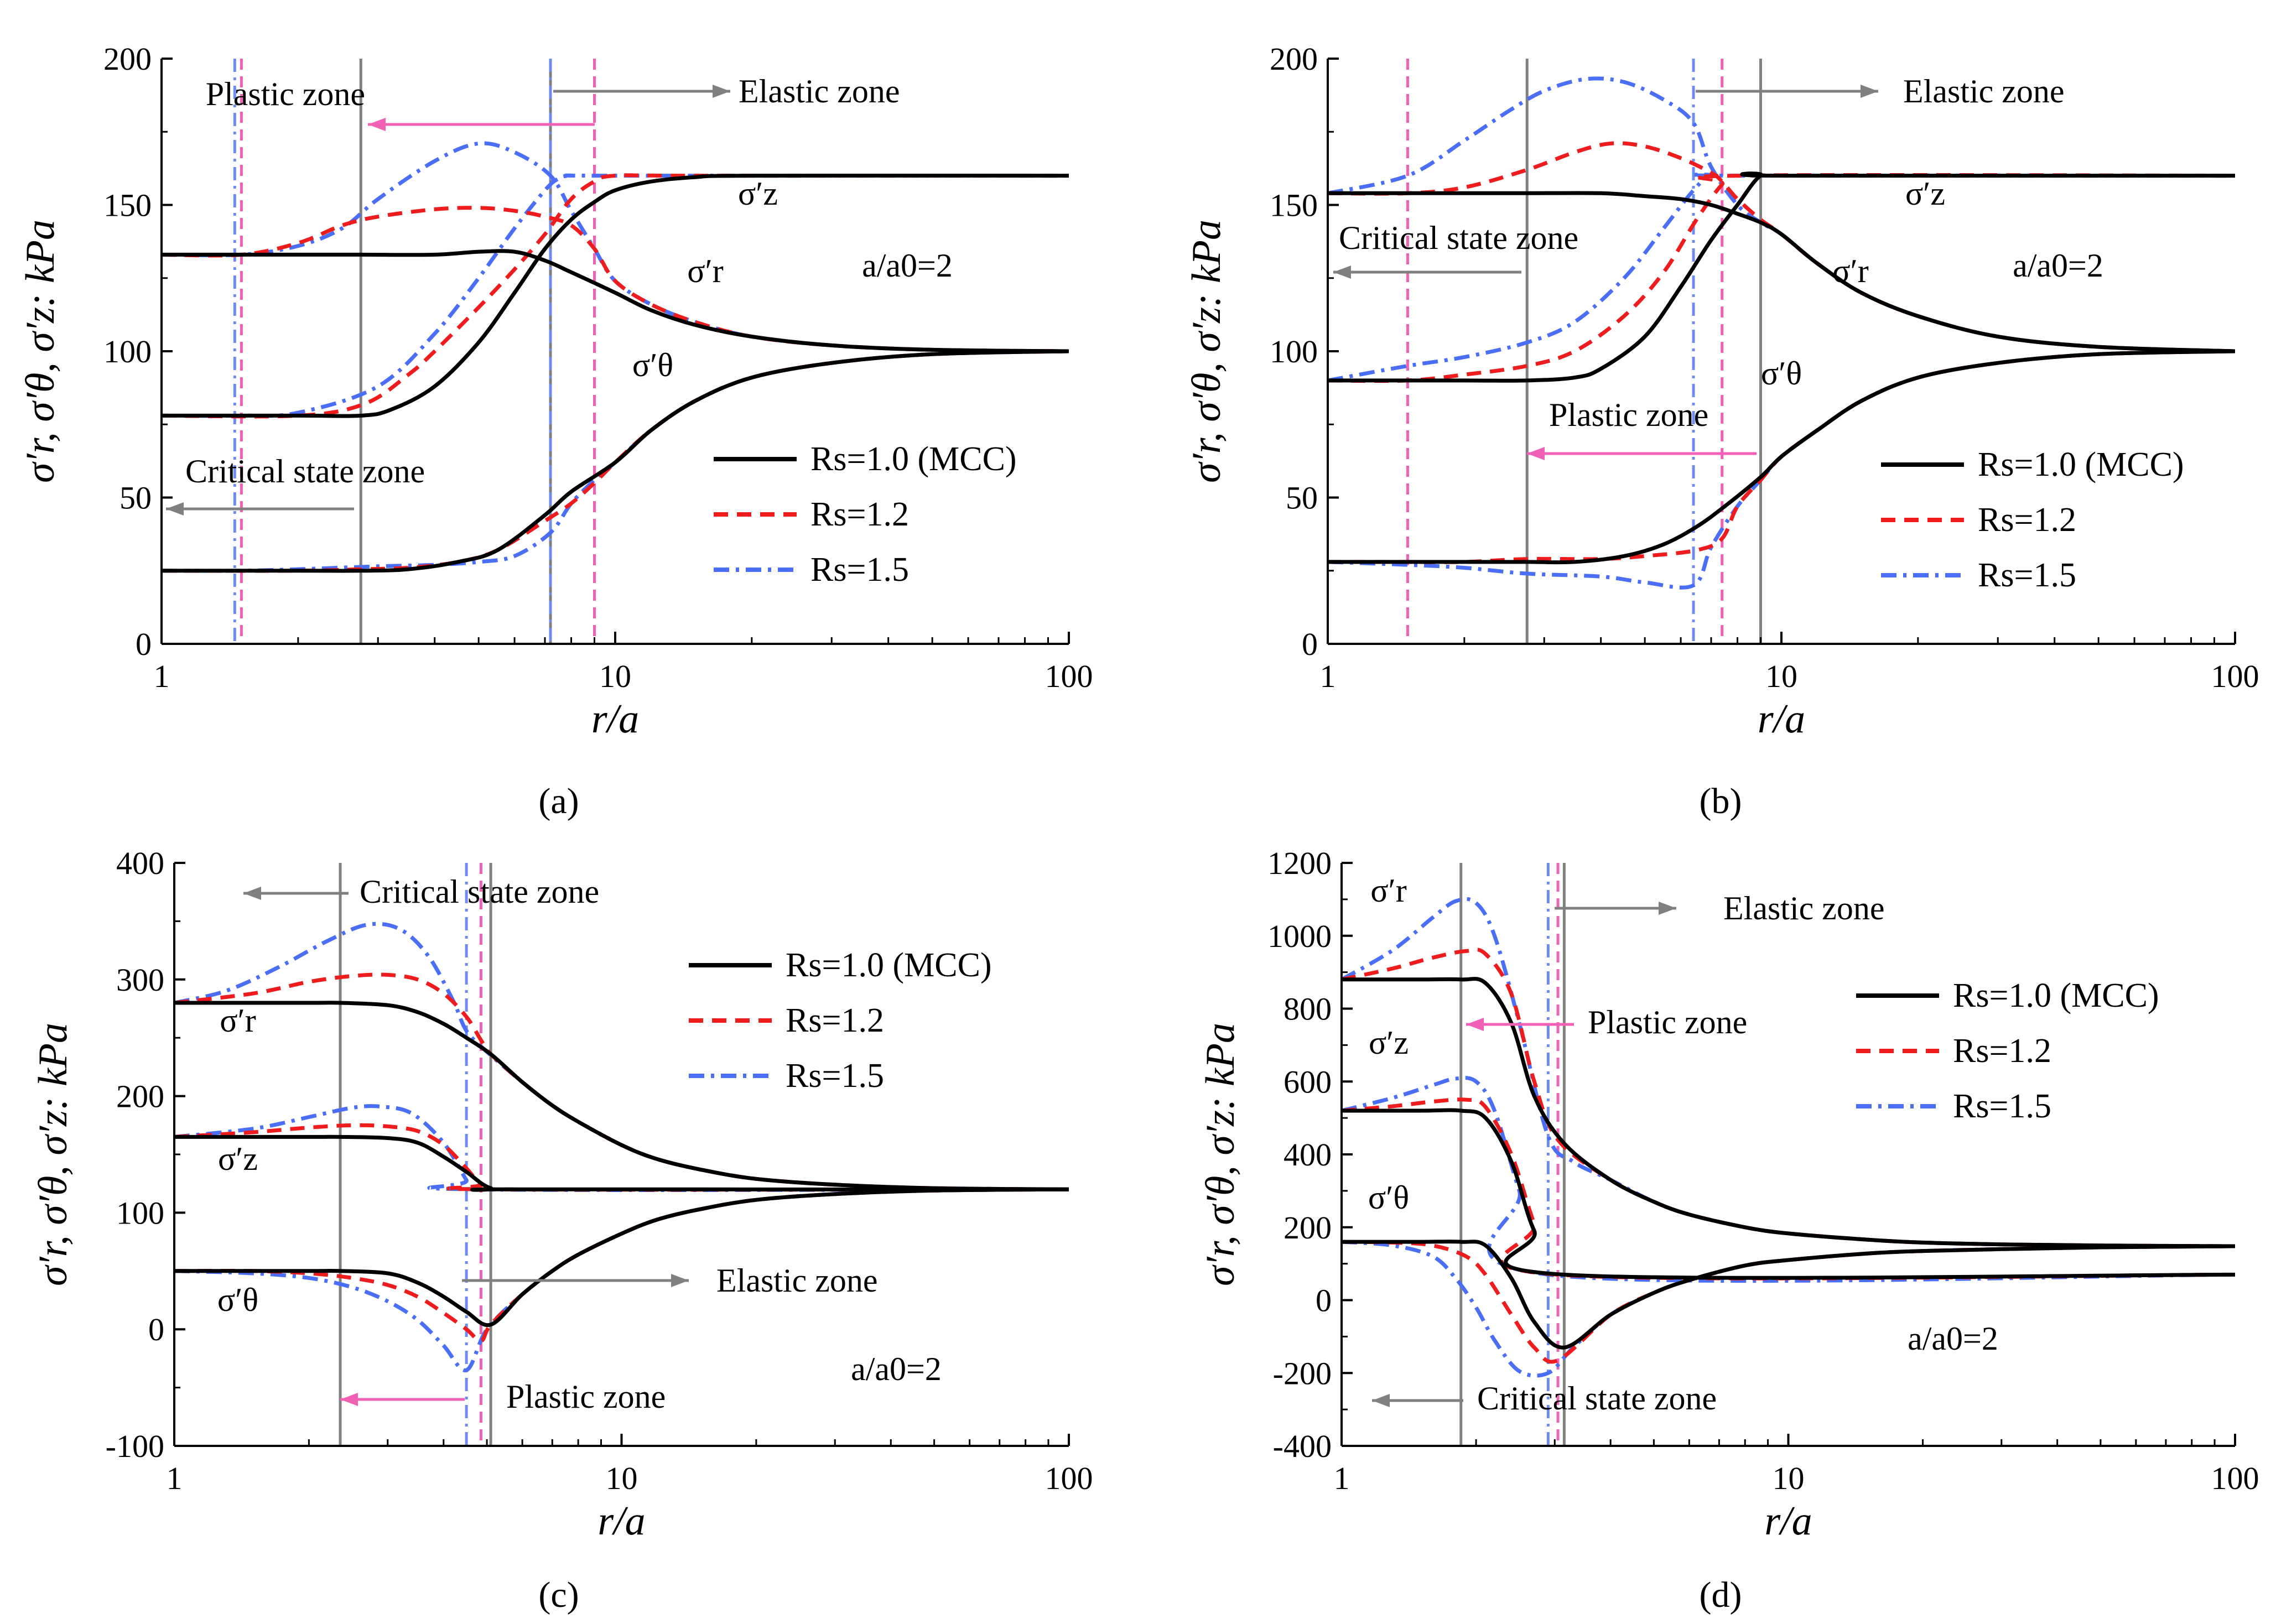 Image resolution: width=2276 pixels, height=1624 pixels. I want to click on y-tick-label: 600, so click(1308, 1082).